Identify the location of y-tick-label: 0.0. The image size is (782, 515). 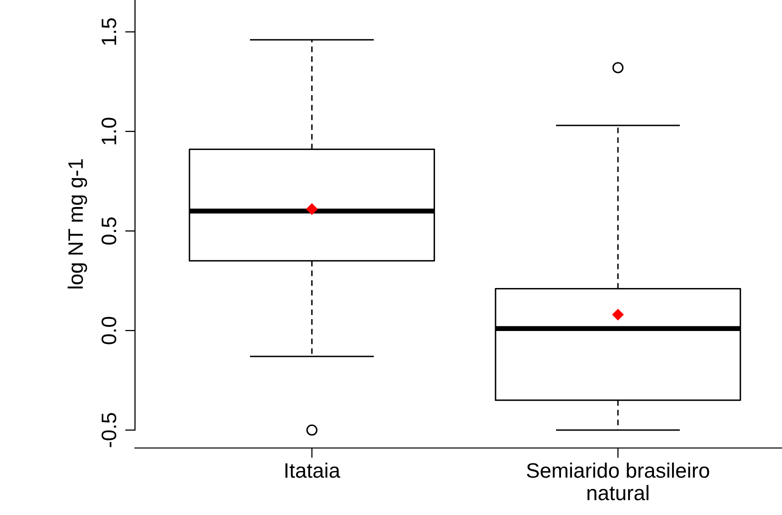
(109, 330).